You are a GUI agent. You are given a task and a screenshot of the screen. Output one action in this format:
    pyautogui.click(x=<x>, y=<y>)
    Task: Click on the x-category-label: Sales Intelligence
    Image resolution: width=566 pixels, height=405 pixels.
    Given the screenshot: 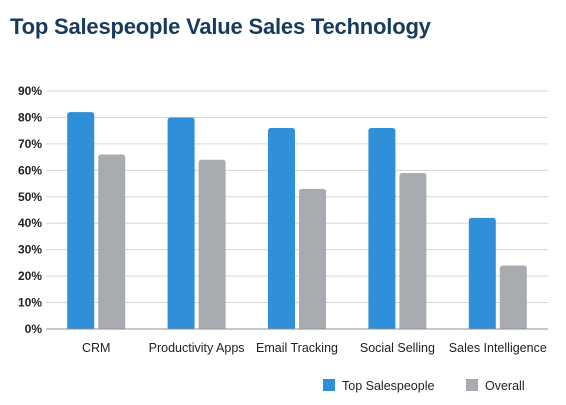 What is the action you would take?
    pyautogui.click(x=498, y=348)
    